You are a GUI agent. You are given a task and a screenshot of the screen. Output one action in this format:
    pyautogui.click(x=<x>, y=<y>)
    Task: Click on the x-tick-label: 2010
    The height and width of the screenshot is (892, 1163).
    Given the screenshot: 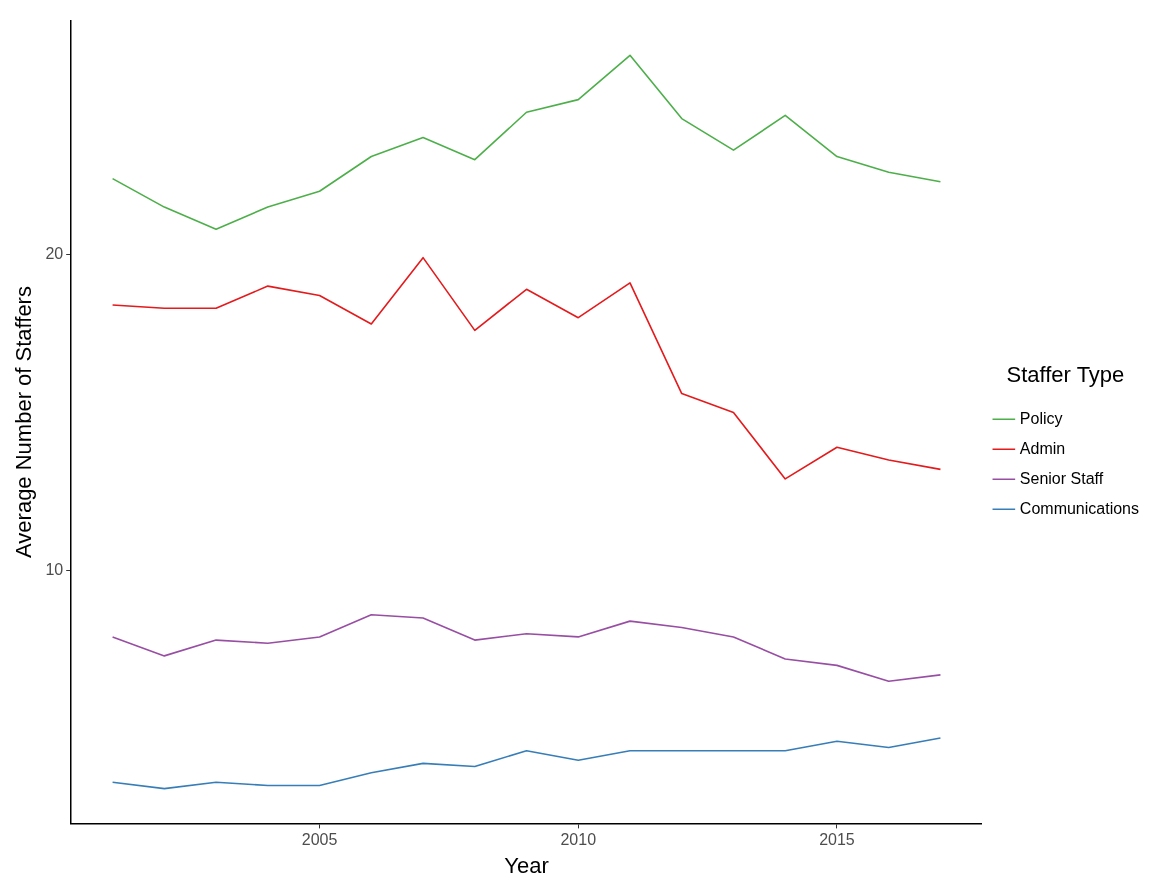 What is the action you would take?
    pyautogui.click(x=578, y=840)
    